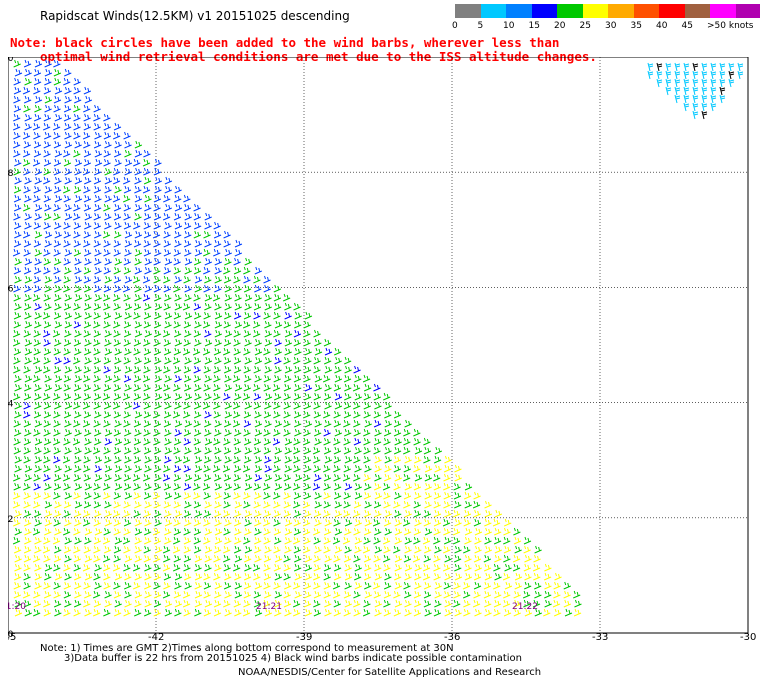  What do you see at coordinates (17, 607) in the screenshot?
I see `time-label: 21:20` at bounding box center [17, 607].